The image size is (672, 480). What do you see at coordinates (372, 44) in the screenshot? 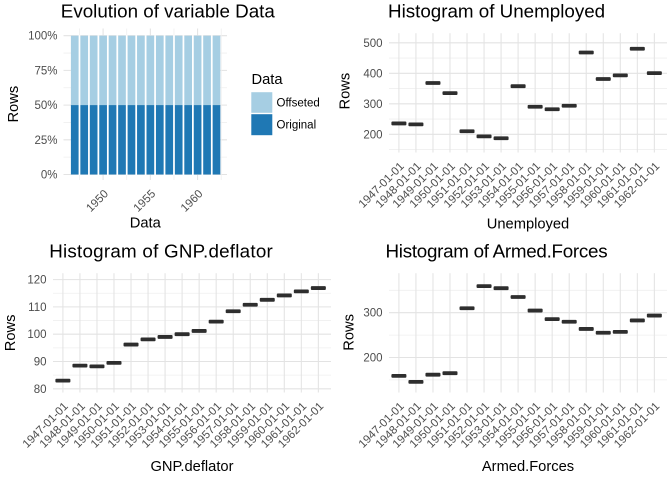
I see `svg-text: 500` at bounding box center [372, 44].